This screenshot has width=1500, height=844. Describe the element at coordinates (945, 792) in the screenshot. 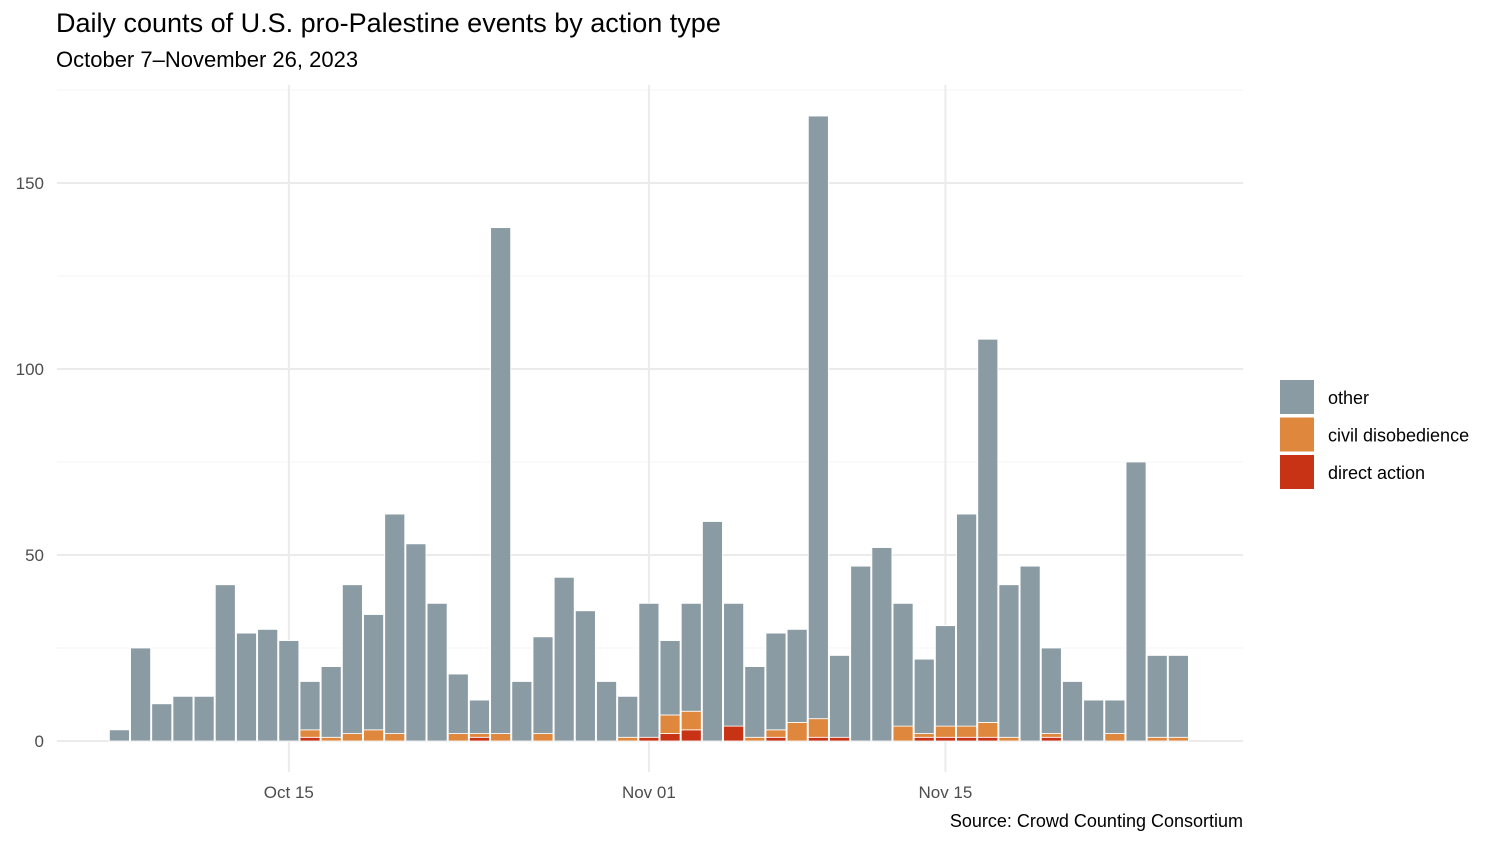

I see `x-tick-label: Nov 15` at that location.